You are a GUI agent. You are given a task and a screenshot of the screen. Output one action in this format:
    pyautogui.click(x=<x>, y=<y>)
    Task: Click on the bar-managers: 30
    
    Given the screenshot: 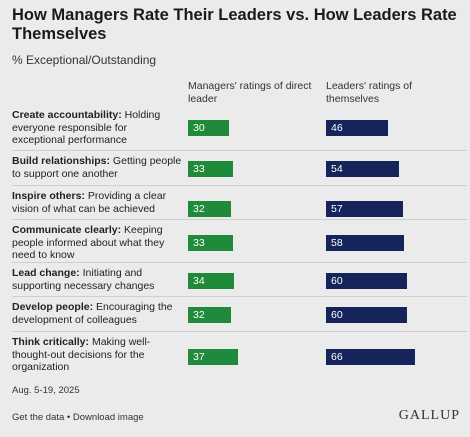 What is the action you would take?
    pyautogui.click(x=208, y=128)
    